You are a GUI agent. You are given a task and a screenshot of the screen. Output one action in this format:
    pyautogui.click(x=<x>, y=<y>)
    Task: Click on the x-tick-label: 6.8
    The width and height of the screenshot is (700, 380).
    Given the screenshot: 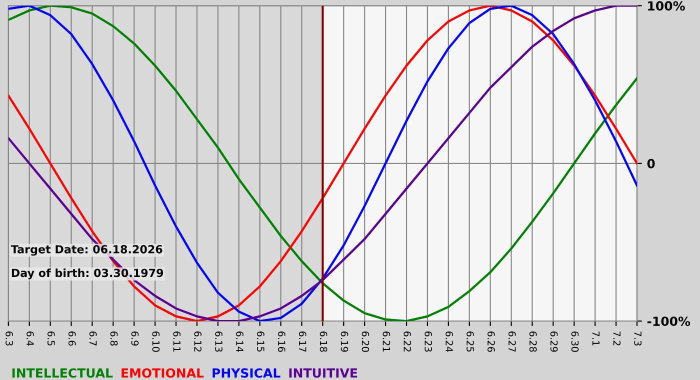 What is the action you would take?
    pyautogui.click(x=114, y=339)
    